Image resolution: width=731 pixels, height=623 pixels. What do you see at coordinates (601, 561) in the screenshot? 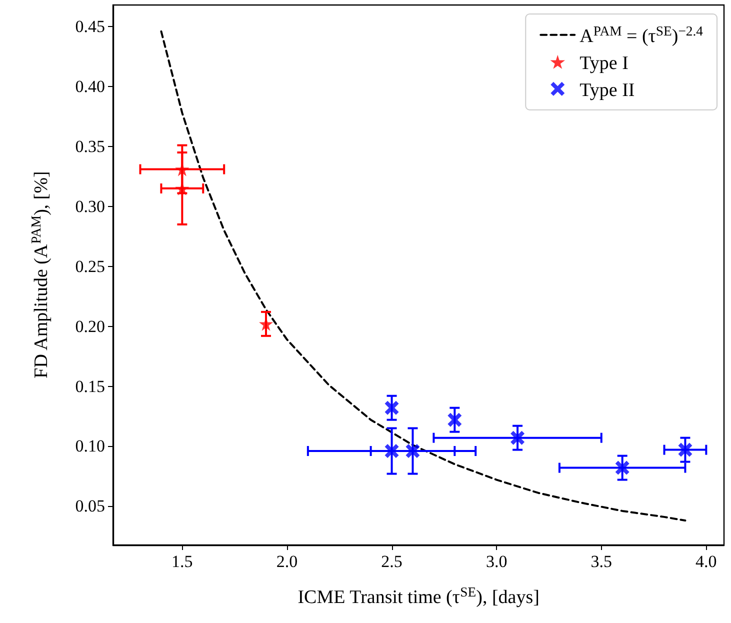
I see `x-tick-label: 3.5` at bounding box center [601, 561].